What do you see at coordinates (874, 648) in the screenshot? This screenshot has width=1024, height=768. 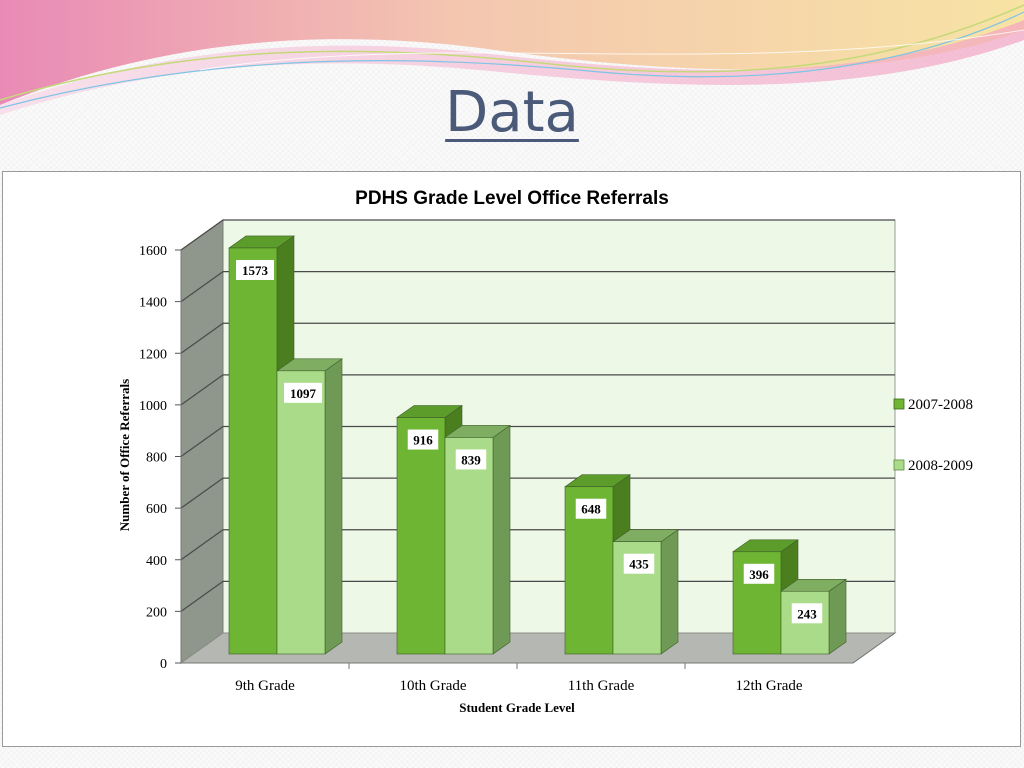 I see `x-axis-depth-line` at bounding box center [874, 648].